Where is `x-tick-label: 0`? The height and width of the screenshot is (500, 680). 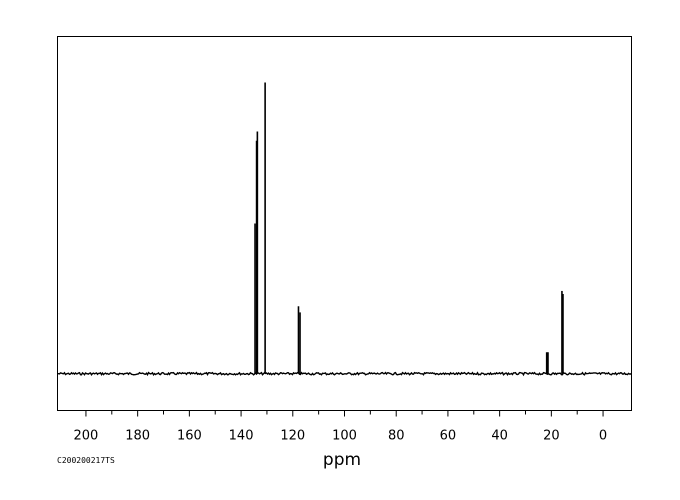 x-tick-label: 0 is located at coordinates (603, 436).